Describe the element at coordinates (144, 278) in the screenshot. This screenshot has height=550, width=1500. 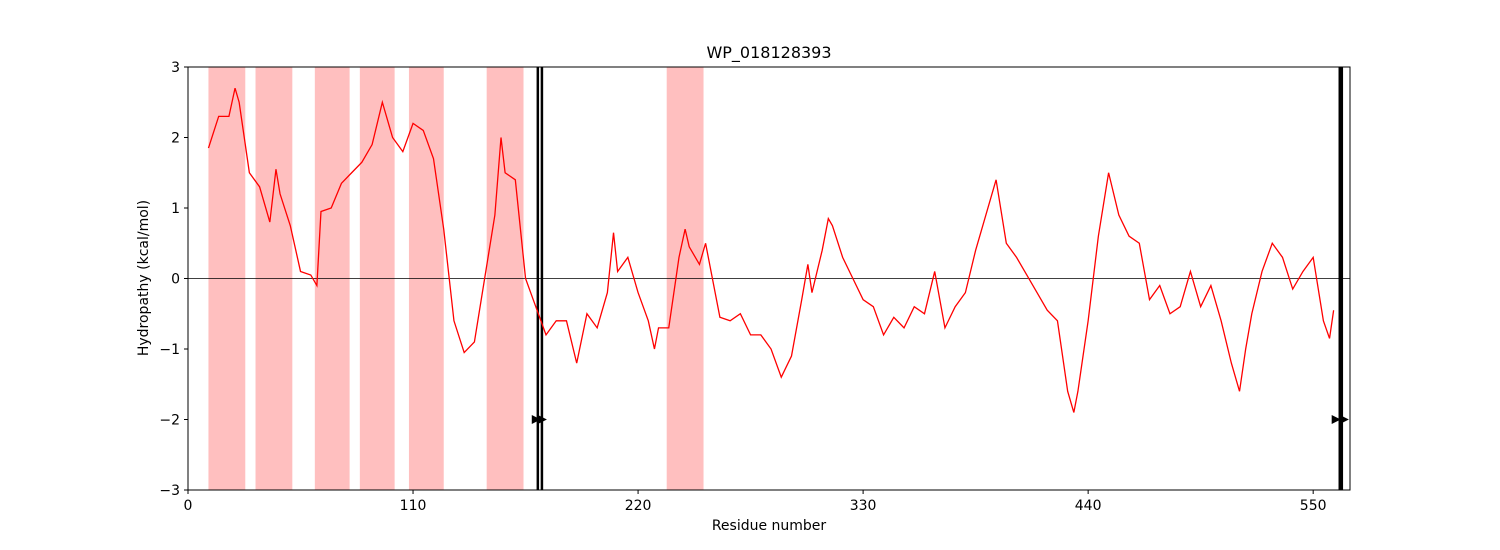
I see `y-axis-label: Hydropathy (kcal/mol)` at that location.